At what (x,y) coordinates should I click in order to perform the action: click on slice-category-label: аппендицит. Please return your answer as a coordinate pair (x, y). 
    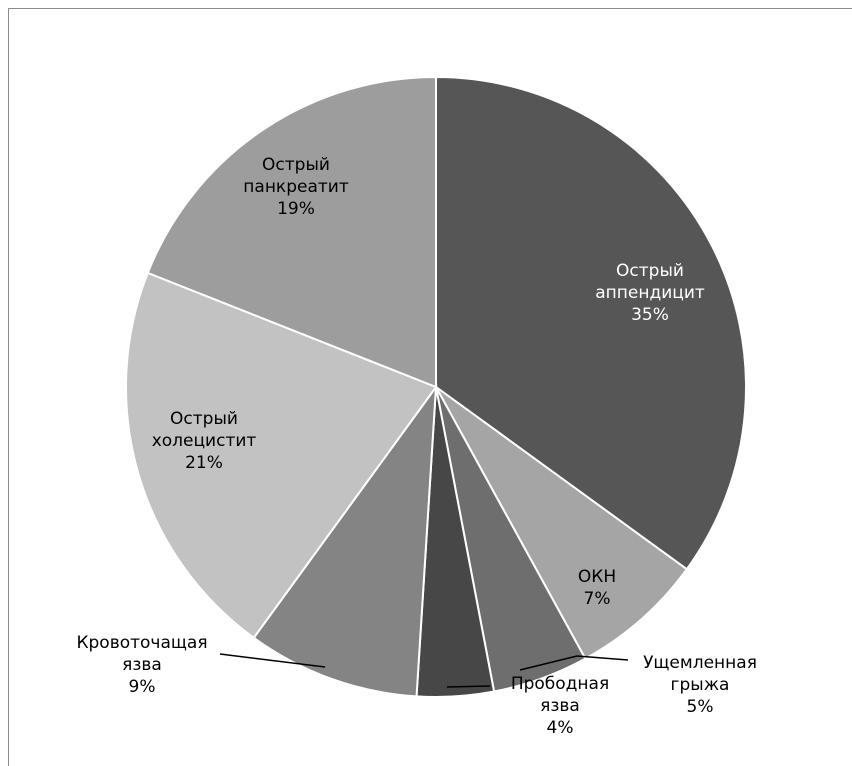
    Looking at the image, I should click on (650, 293).